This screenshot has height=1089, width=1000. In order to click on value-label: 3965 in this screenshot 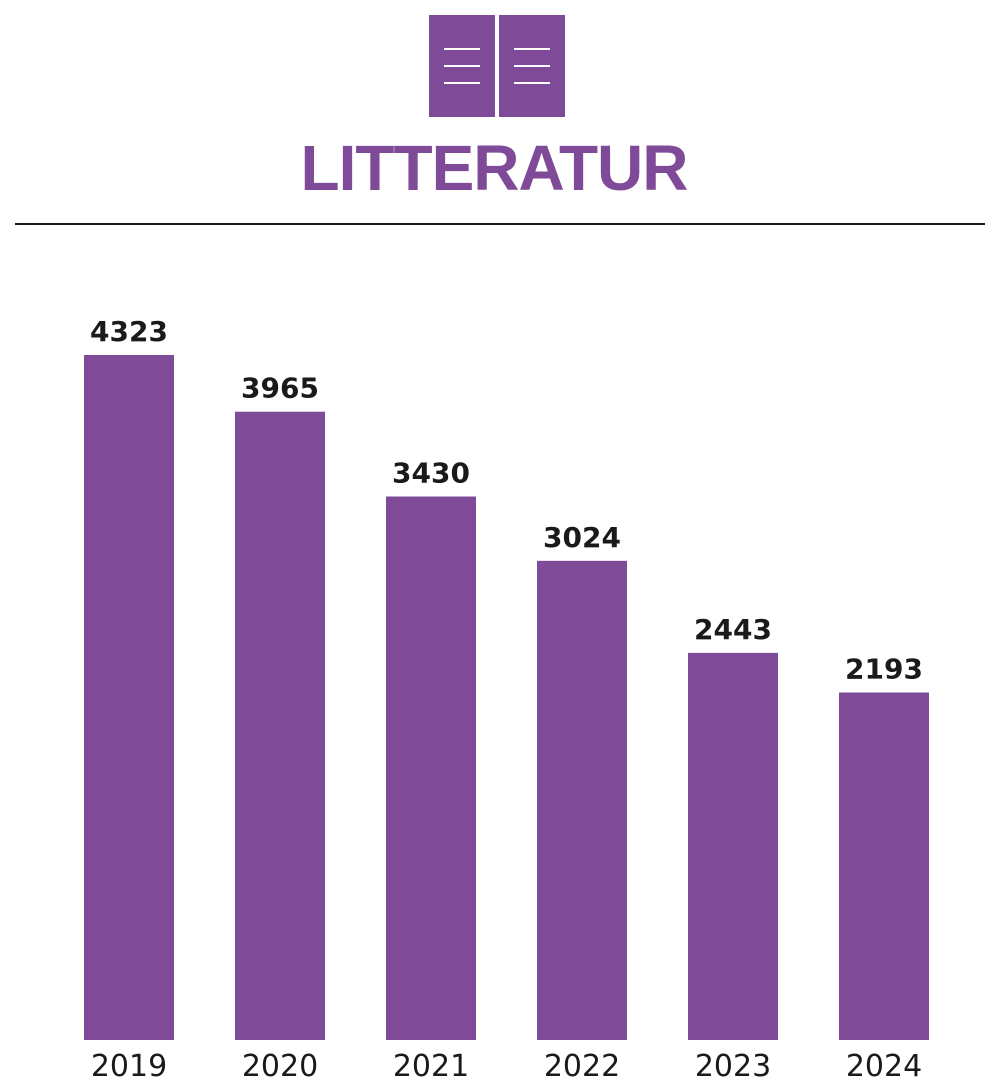, I will do `click(280, 388)`.